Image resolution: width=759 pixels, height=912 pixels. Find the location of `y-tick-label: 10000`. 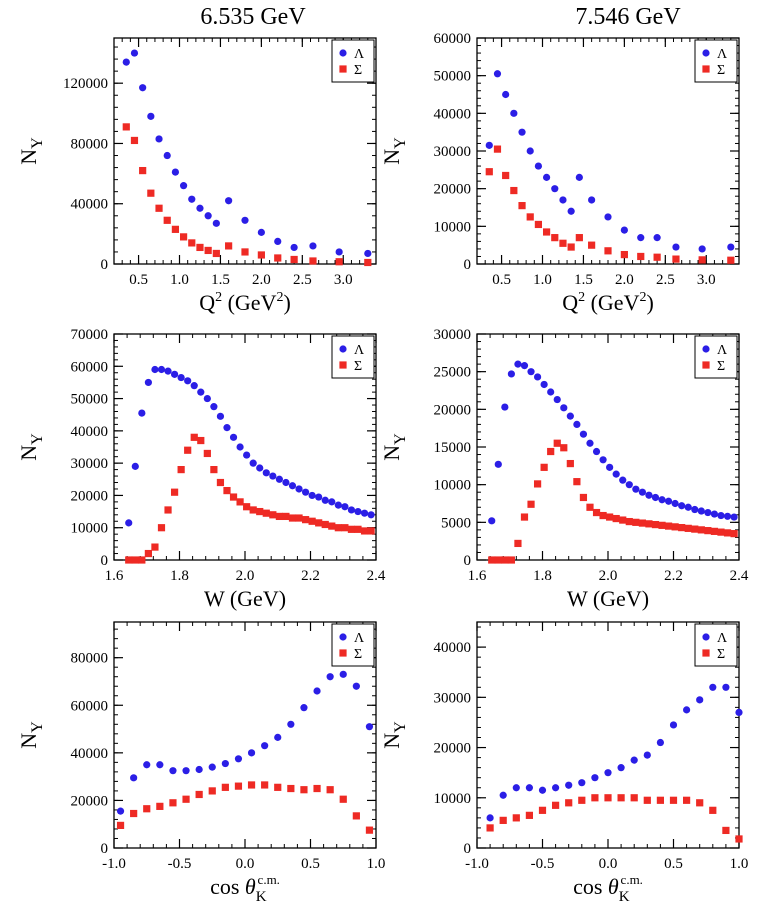

y-tick-label: 10000 is located at coordinates (453, 227).